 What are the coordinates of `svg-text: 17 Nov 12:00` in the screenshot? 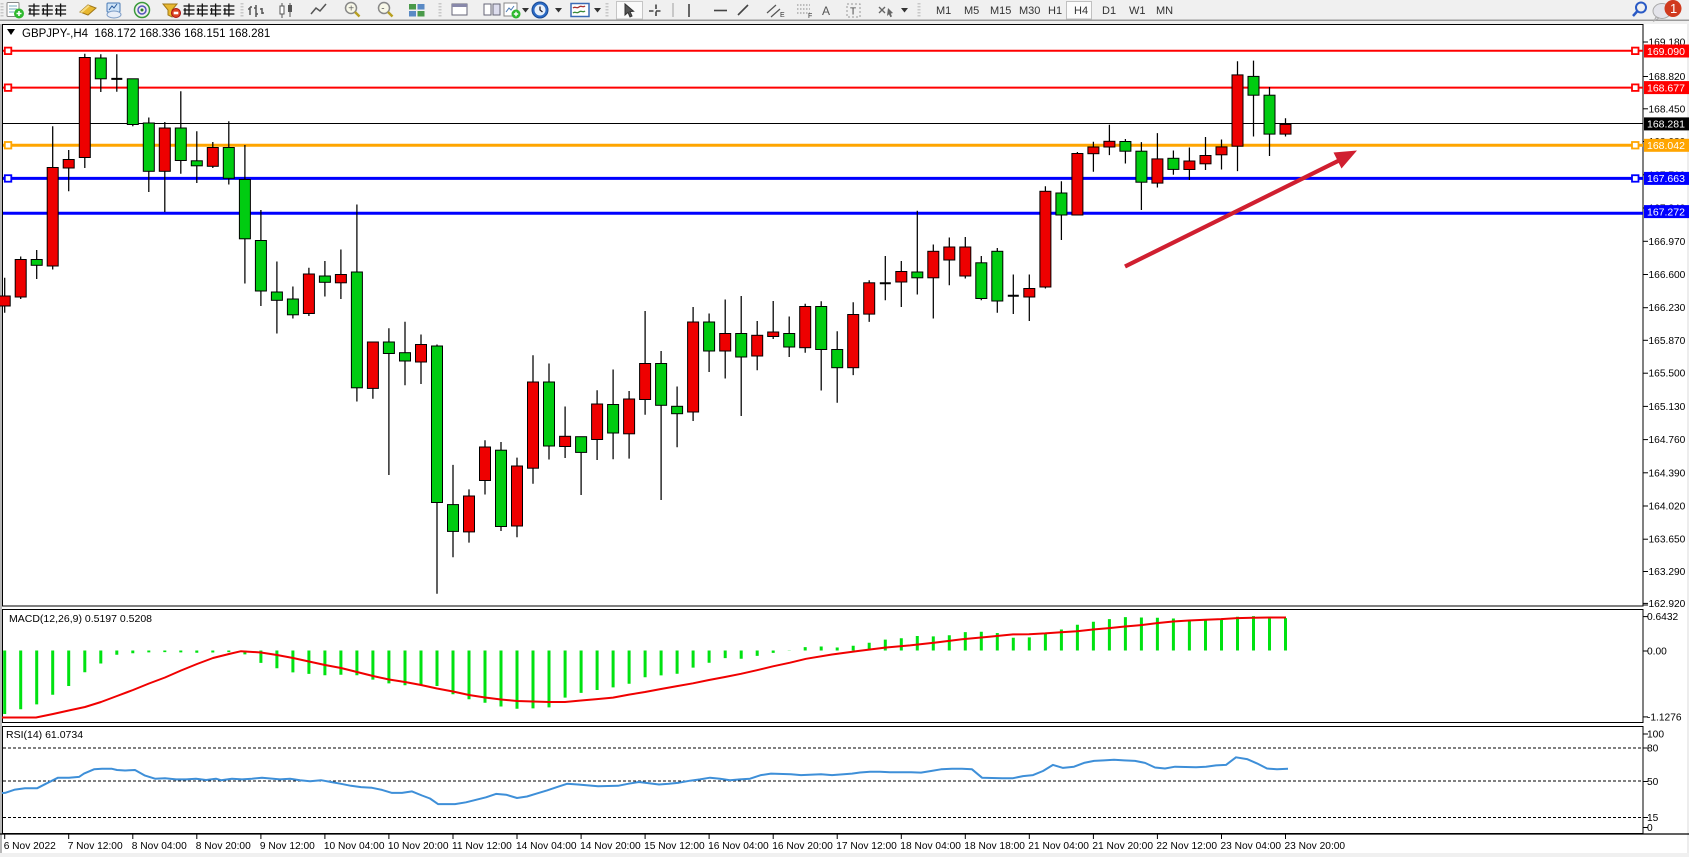 It's located at (866, 846).